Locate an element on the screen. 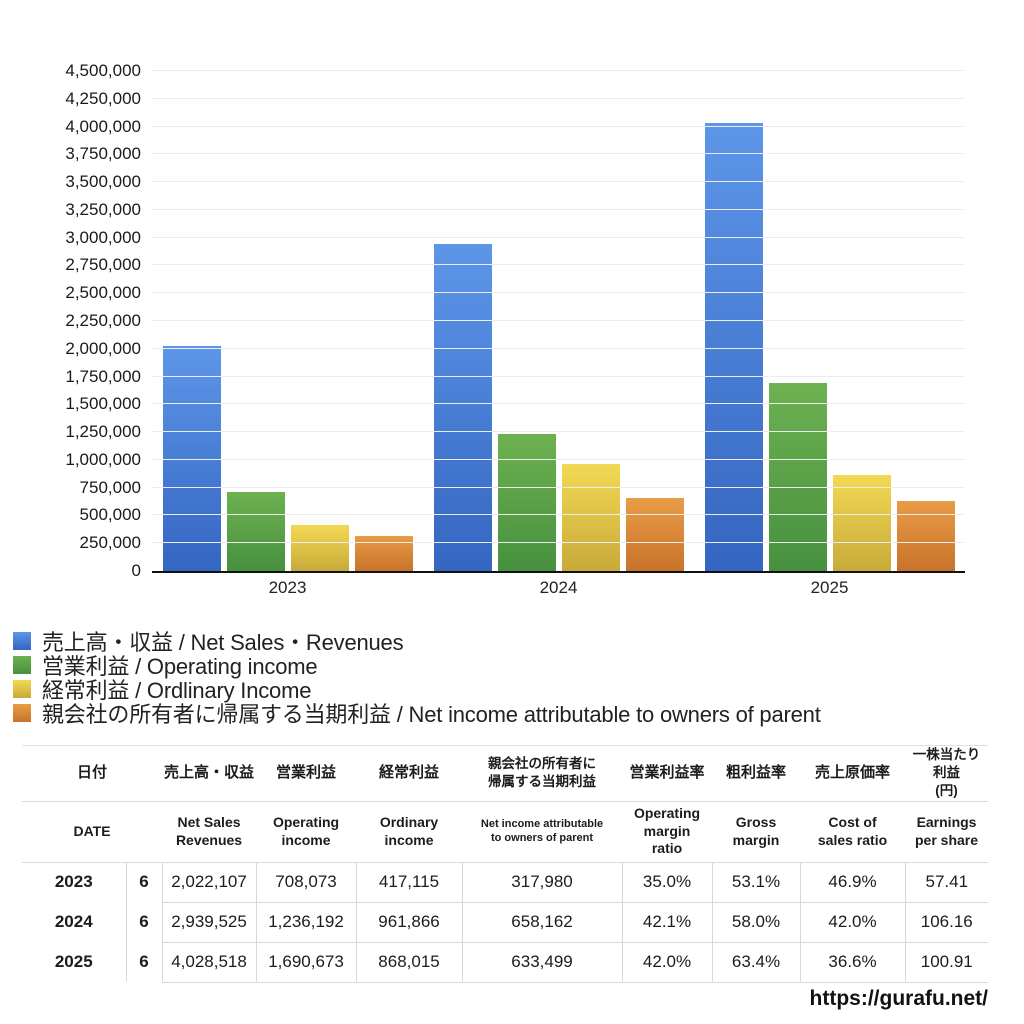  col-header-en-6: Cost of sales ratio is located at coordinates (853, 832).